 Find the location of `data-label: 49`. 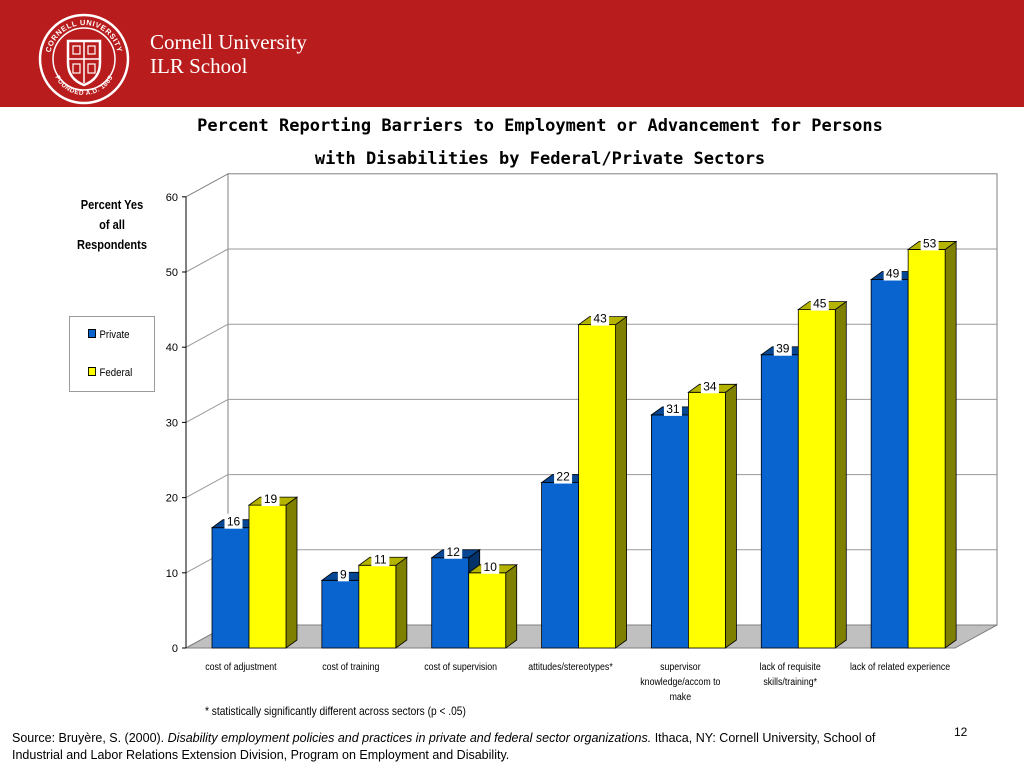

data-label: 49 is located at coordinates (893, 274).